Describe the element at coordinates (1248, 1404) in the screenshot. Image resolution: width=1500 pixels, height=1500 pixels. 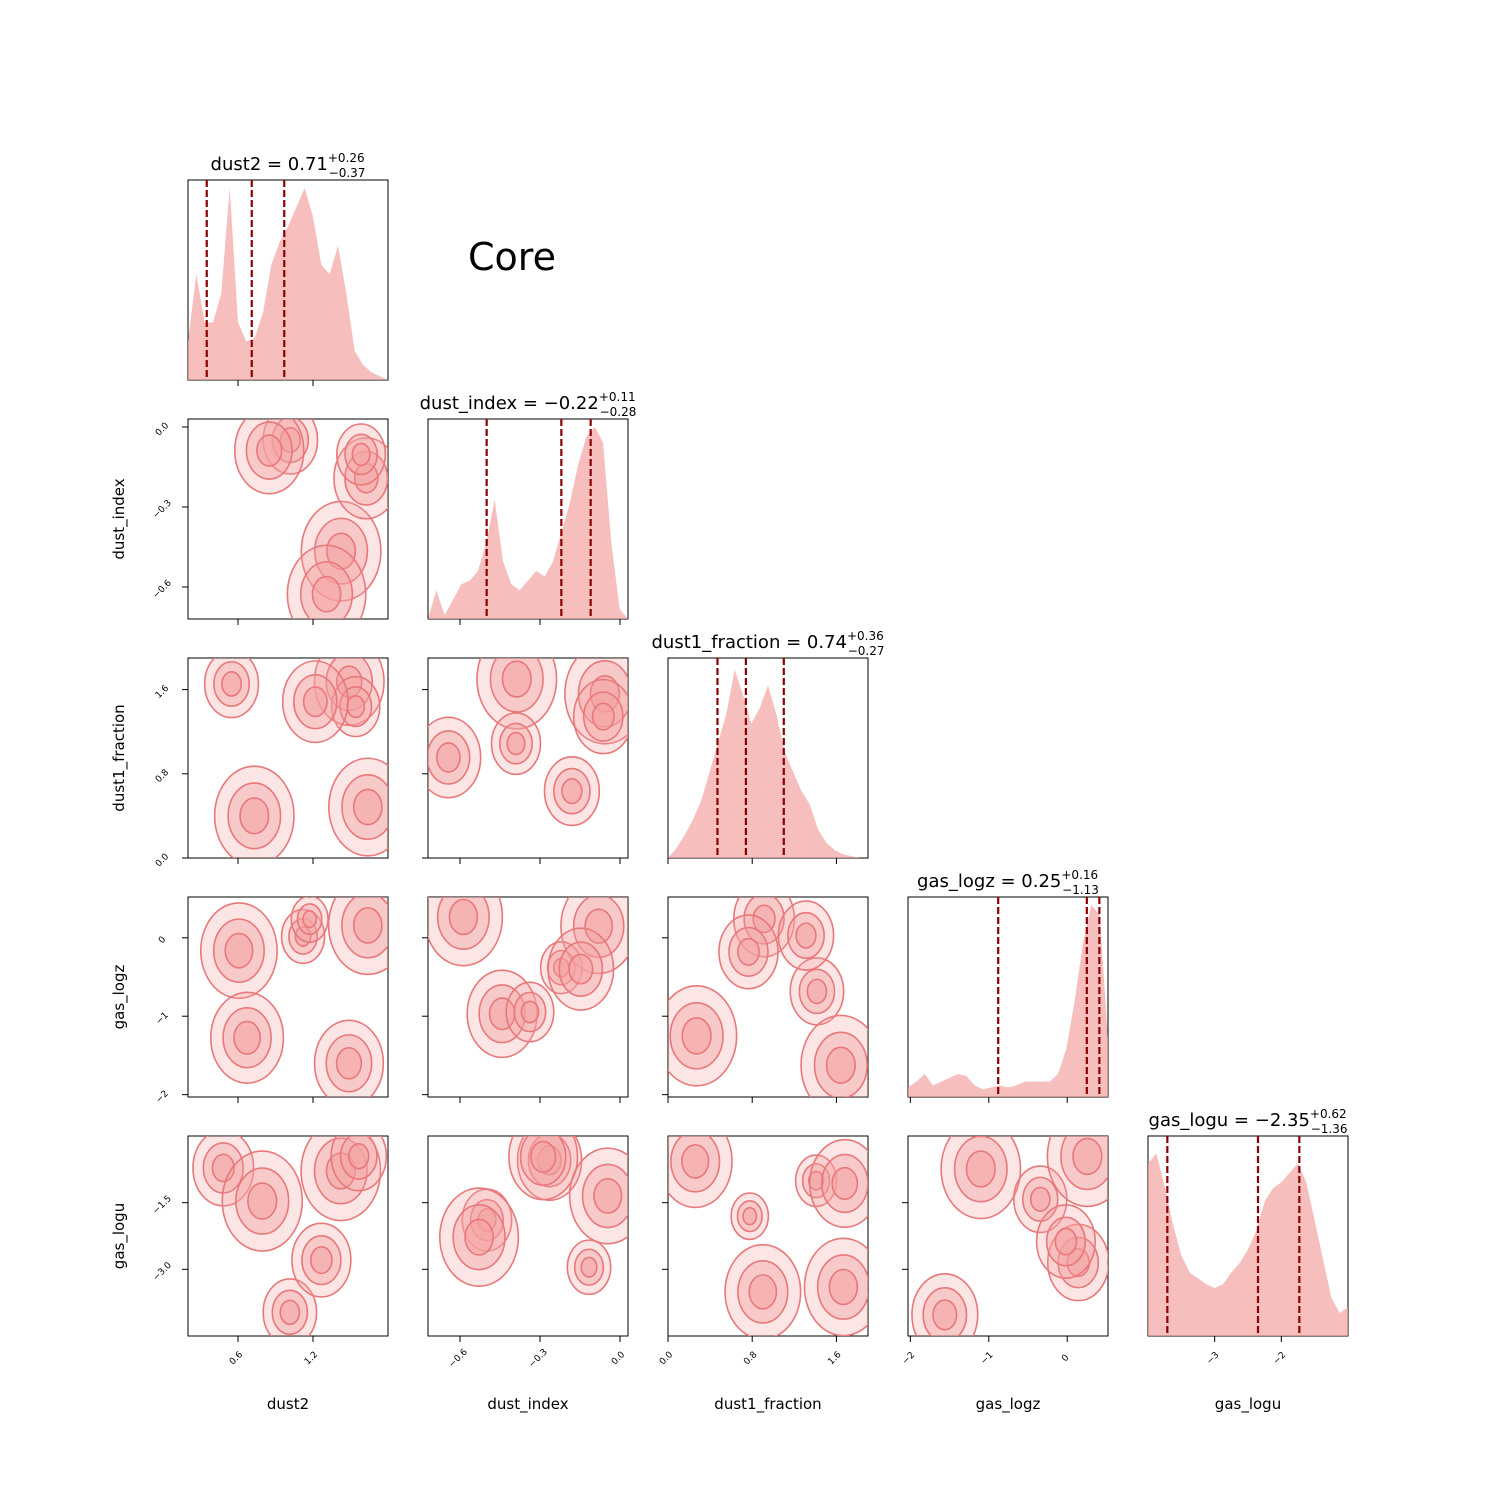
I see `xaxis-label-gas_logu: gas_logu` at that location.